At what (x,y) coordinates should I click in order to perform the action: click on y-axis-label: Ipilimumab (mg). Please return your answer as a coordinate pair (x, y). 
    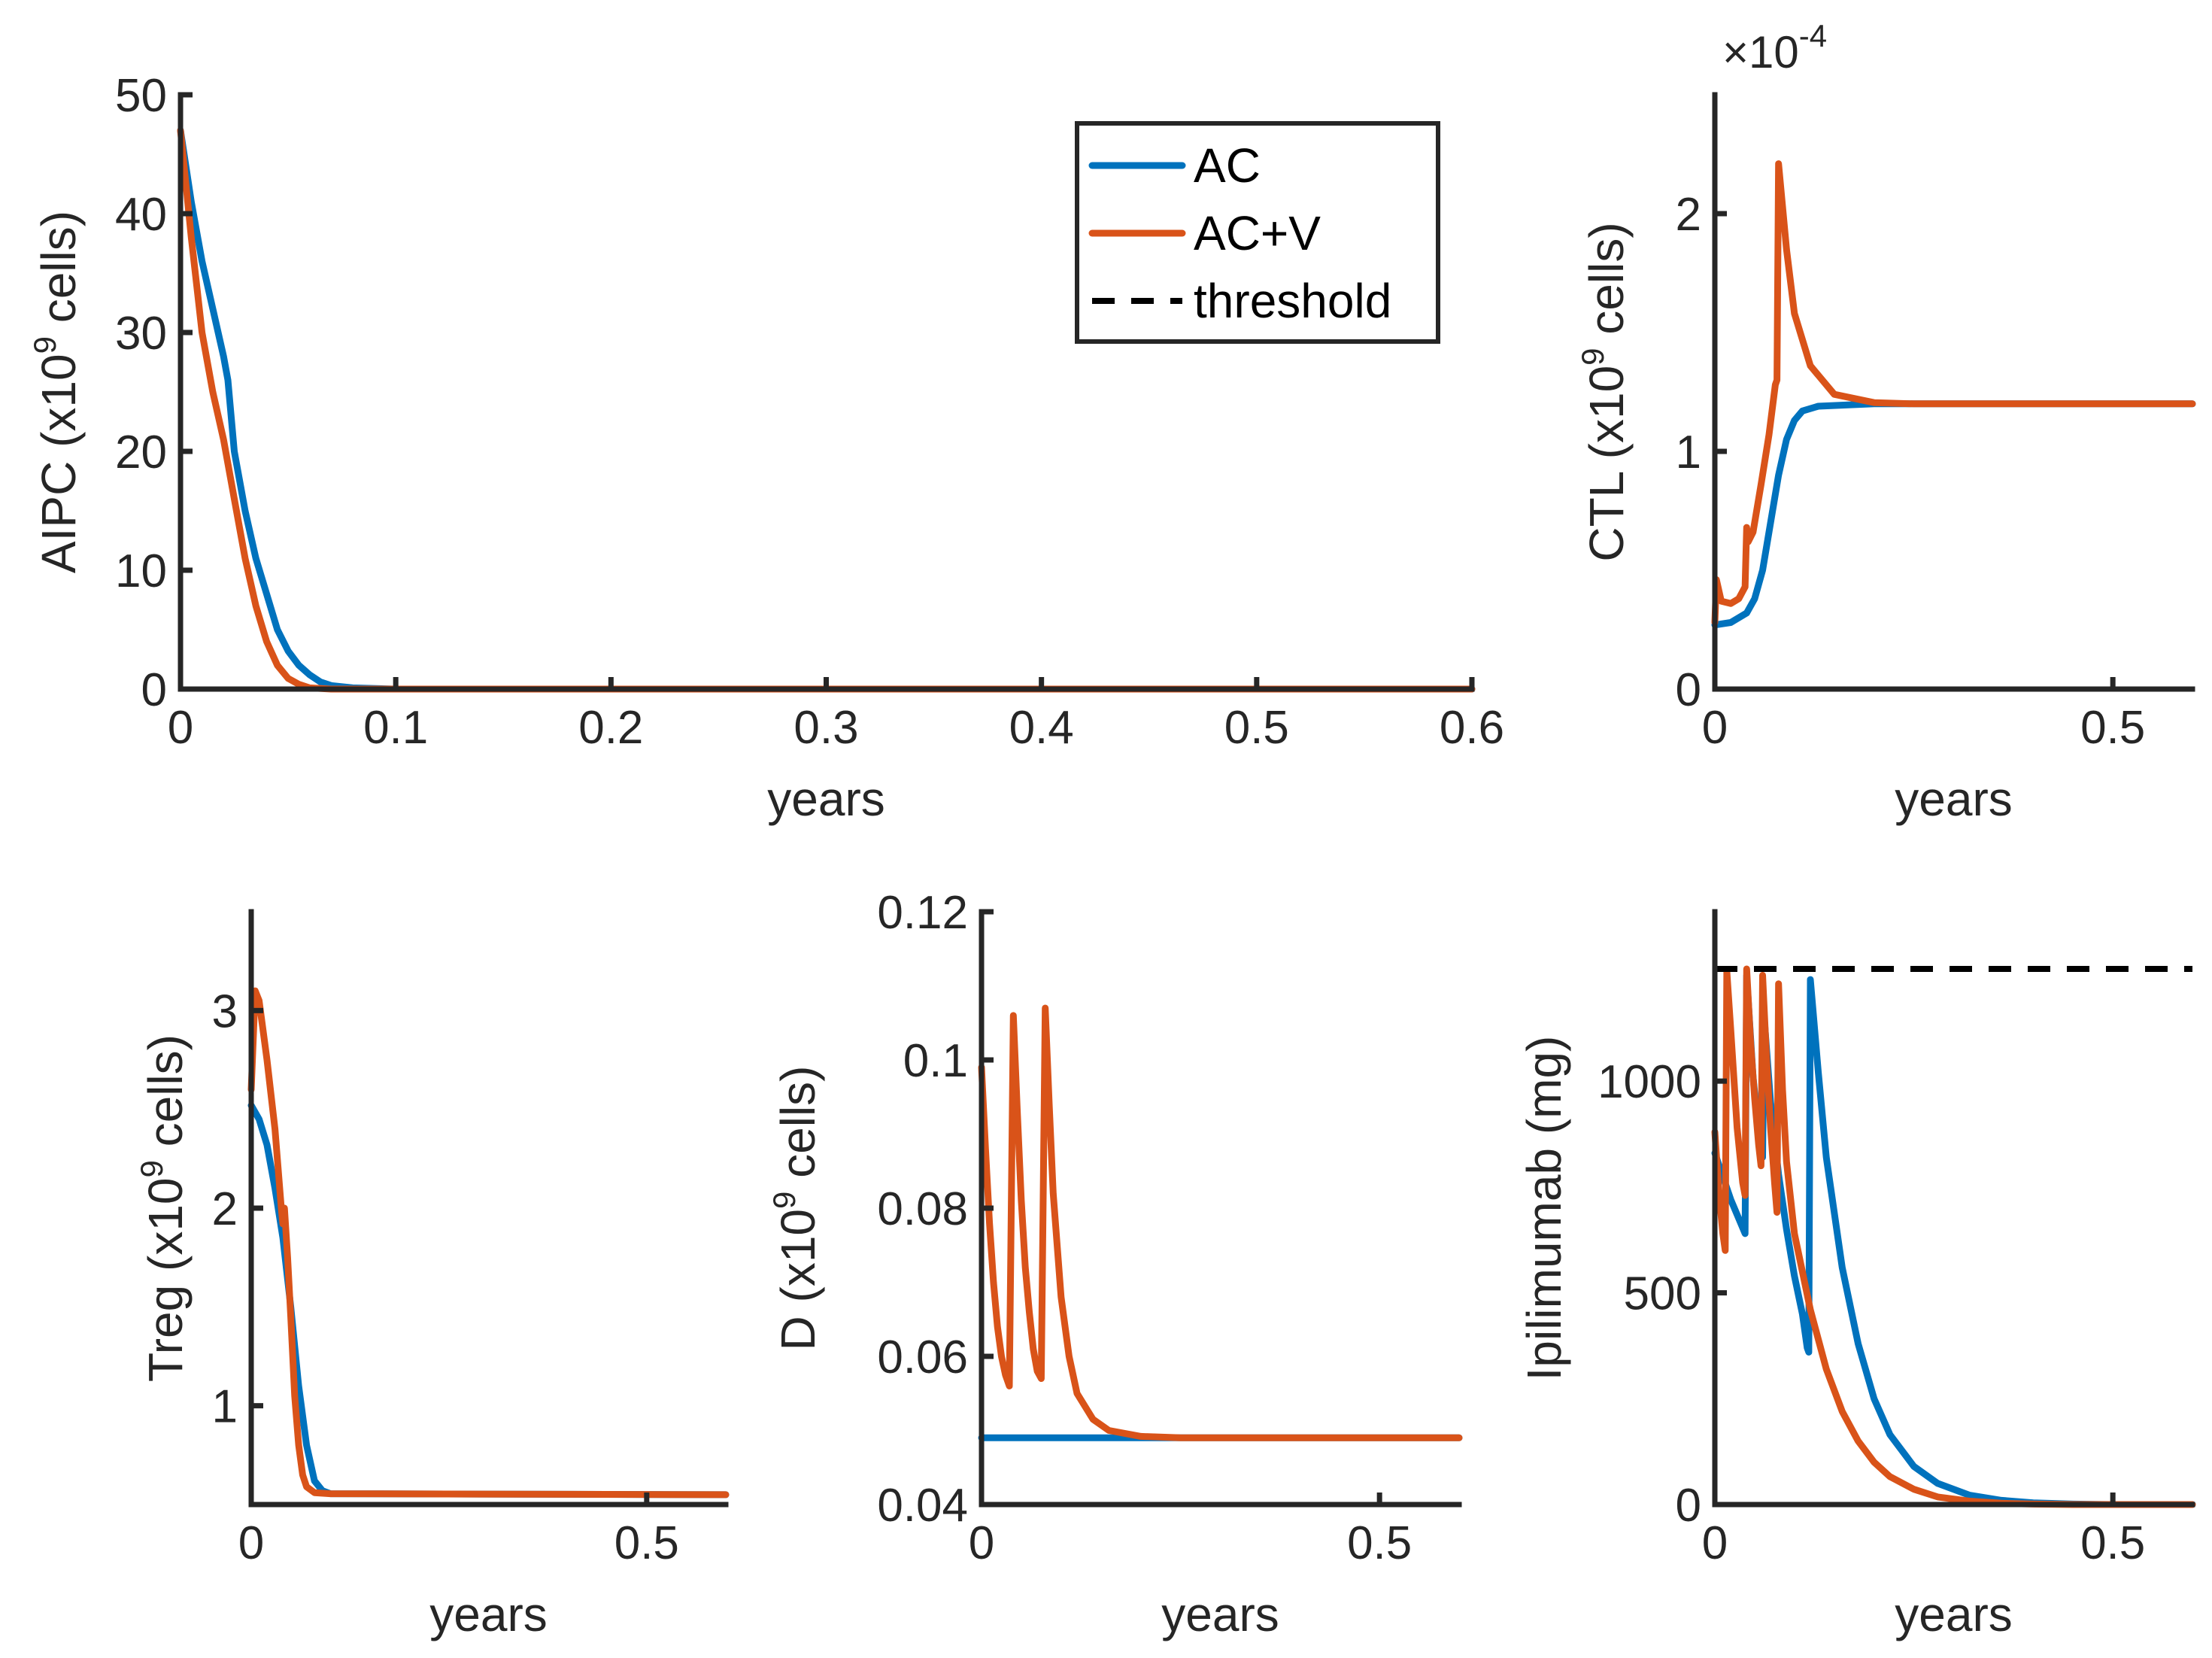
    Looking at the image, I should click on (1544, 1208).